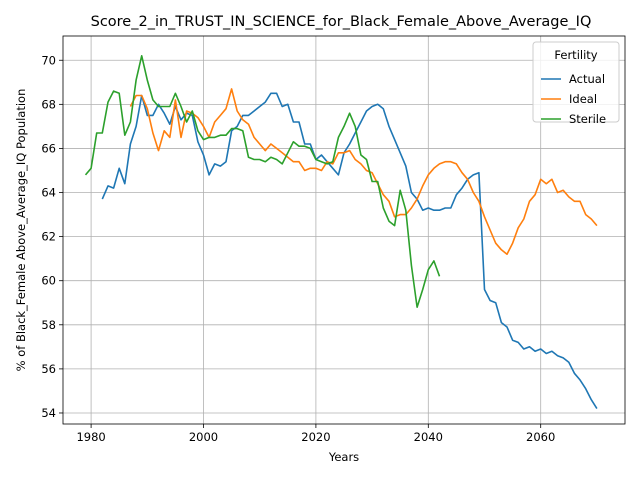  Describe the element at coordinates (428, 437) in the screenshot. I see `x-tick-label: 2040` at that location.